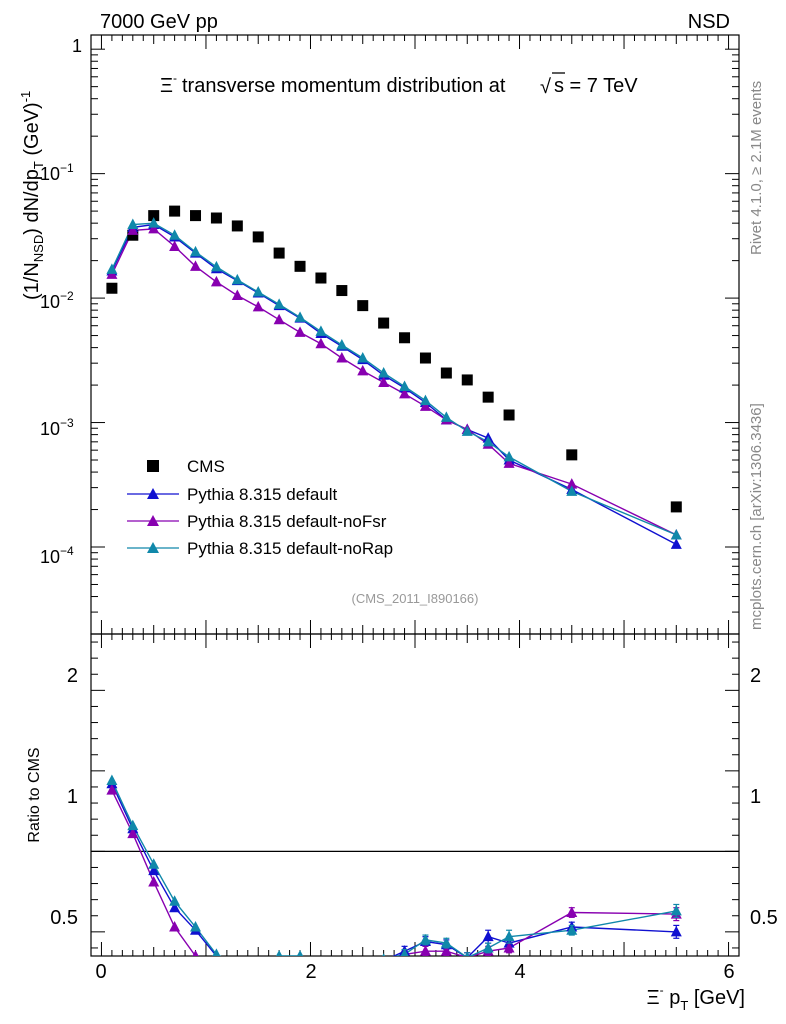  What do you see at coordinates (32, 195) in the screenshot?
I see `main-y-axis-title: (1/NNSD) dN/dpT (GeV)-1` at bounding box center [32, 195].